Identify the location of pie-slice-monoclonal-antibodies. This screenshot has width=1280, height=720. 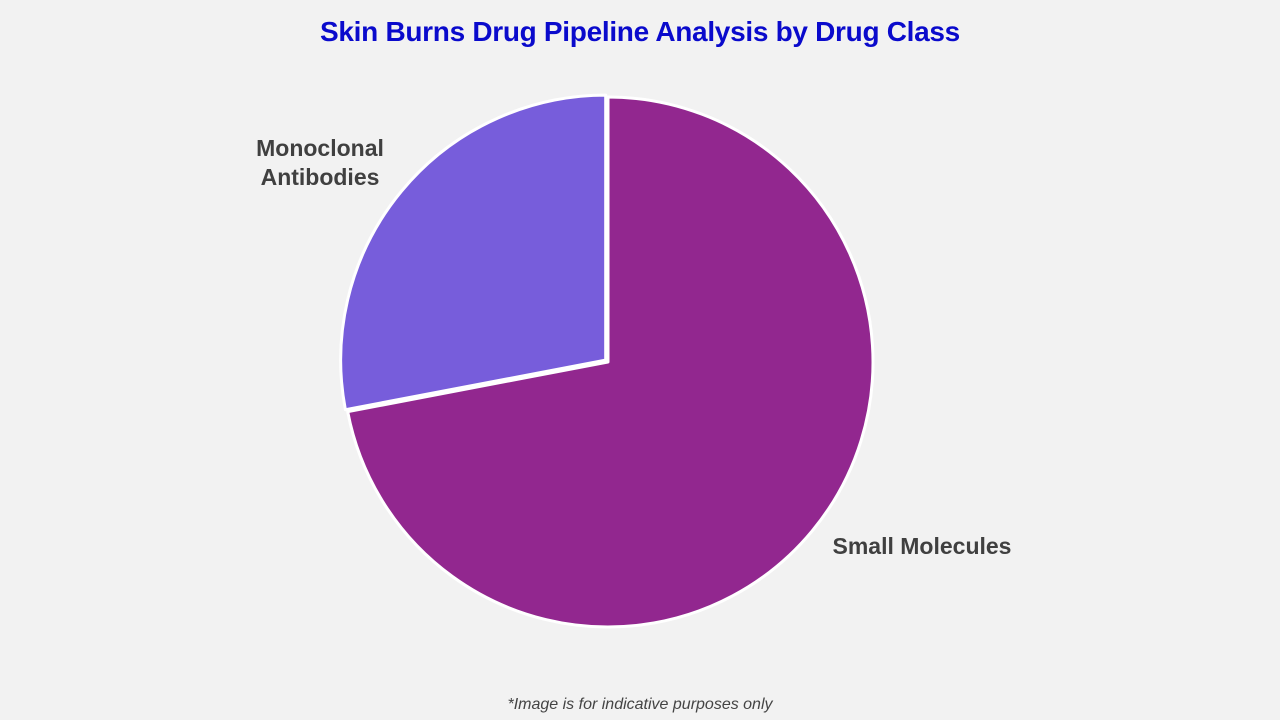
(473, 252).